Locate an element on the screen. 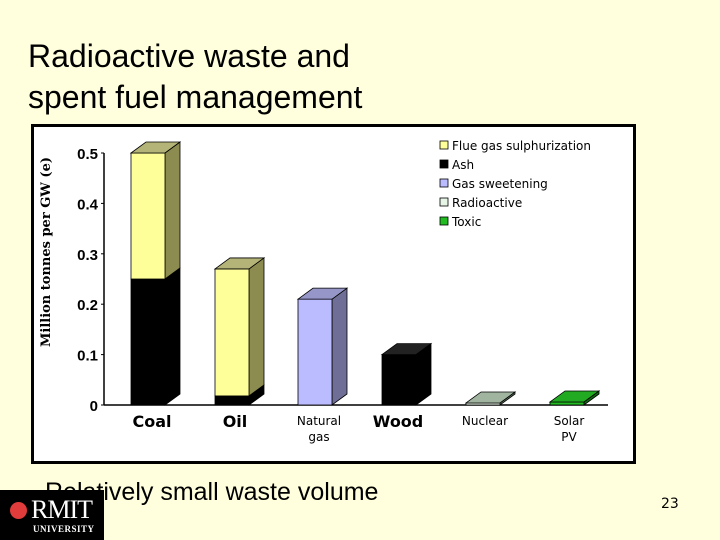 The height and width of the screenshot is (540, 720). logo-wordmark: RMIT is located at coordinates (62, 509).